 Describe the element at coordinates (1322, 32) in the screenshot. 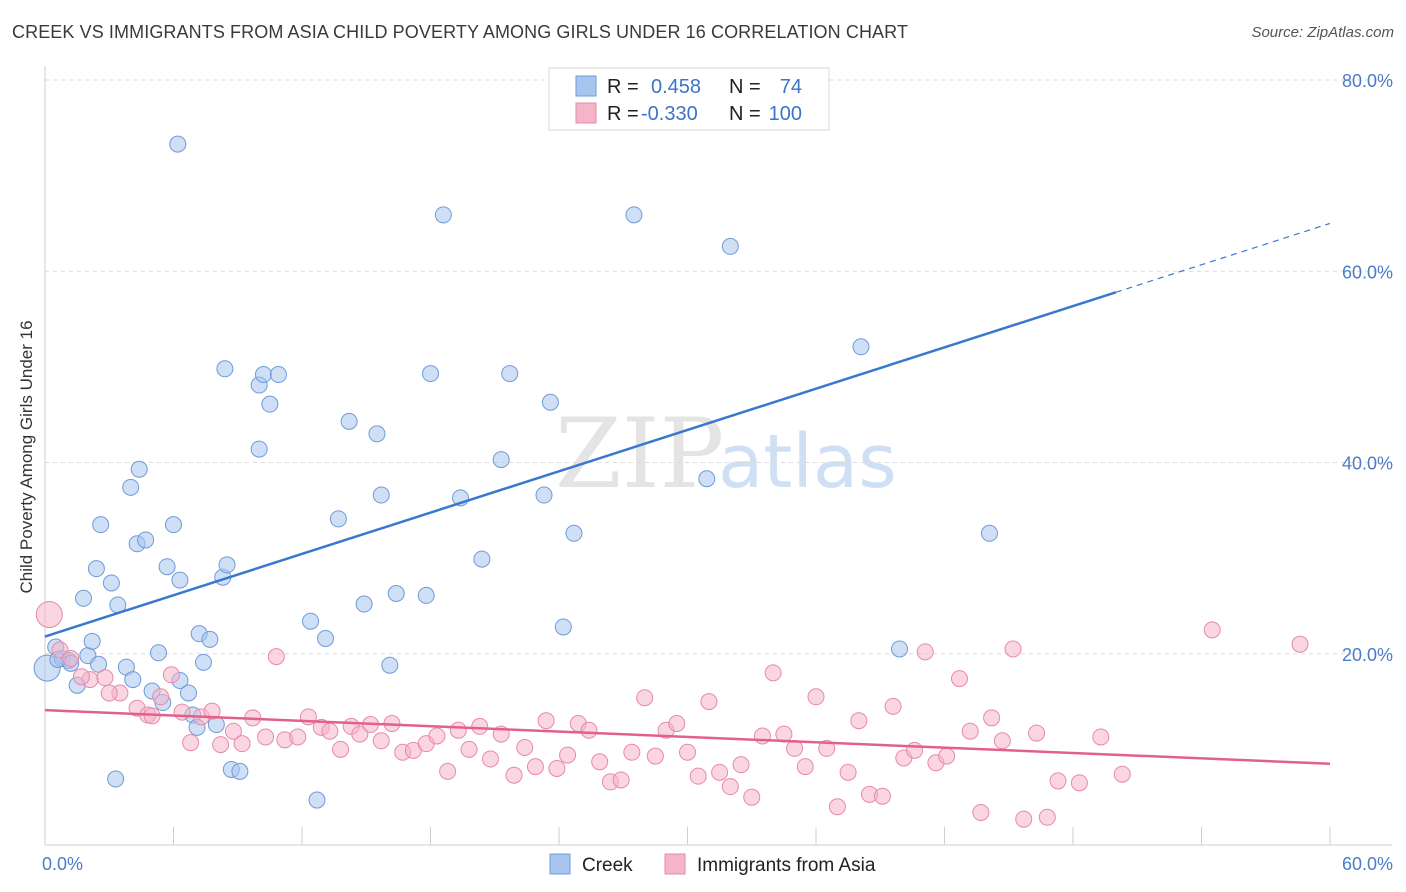

I see `source-label: Source: ZipAtlas.com` at that location.